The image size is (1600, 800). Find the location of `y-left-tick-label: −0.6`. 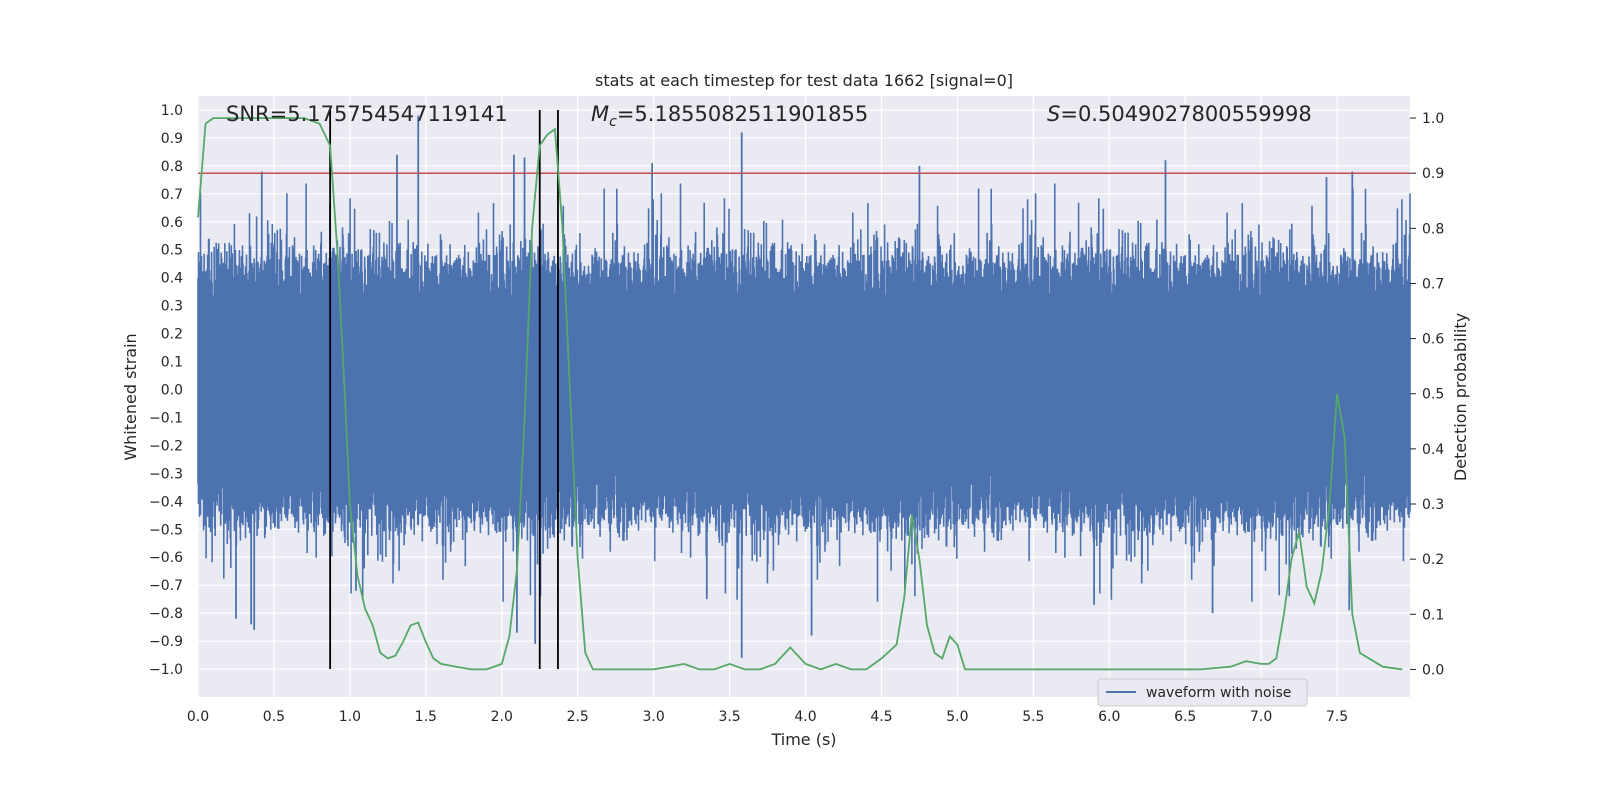

y-left-tick-label: −0.6 is located at coordinates (166, 558).